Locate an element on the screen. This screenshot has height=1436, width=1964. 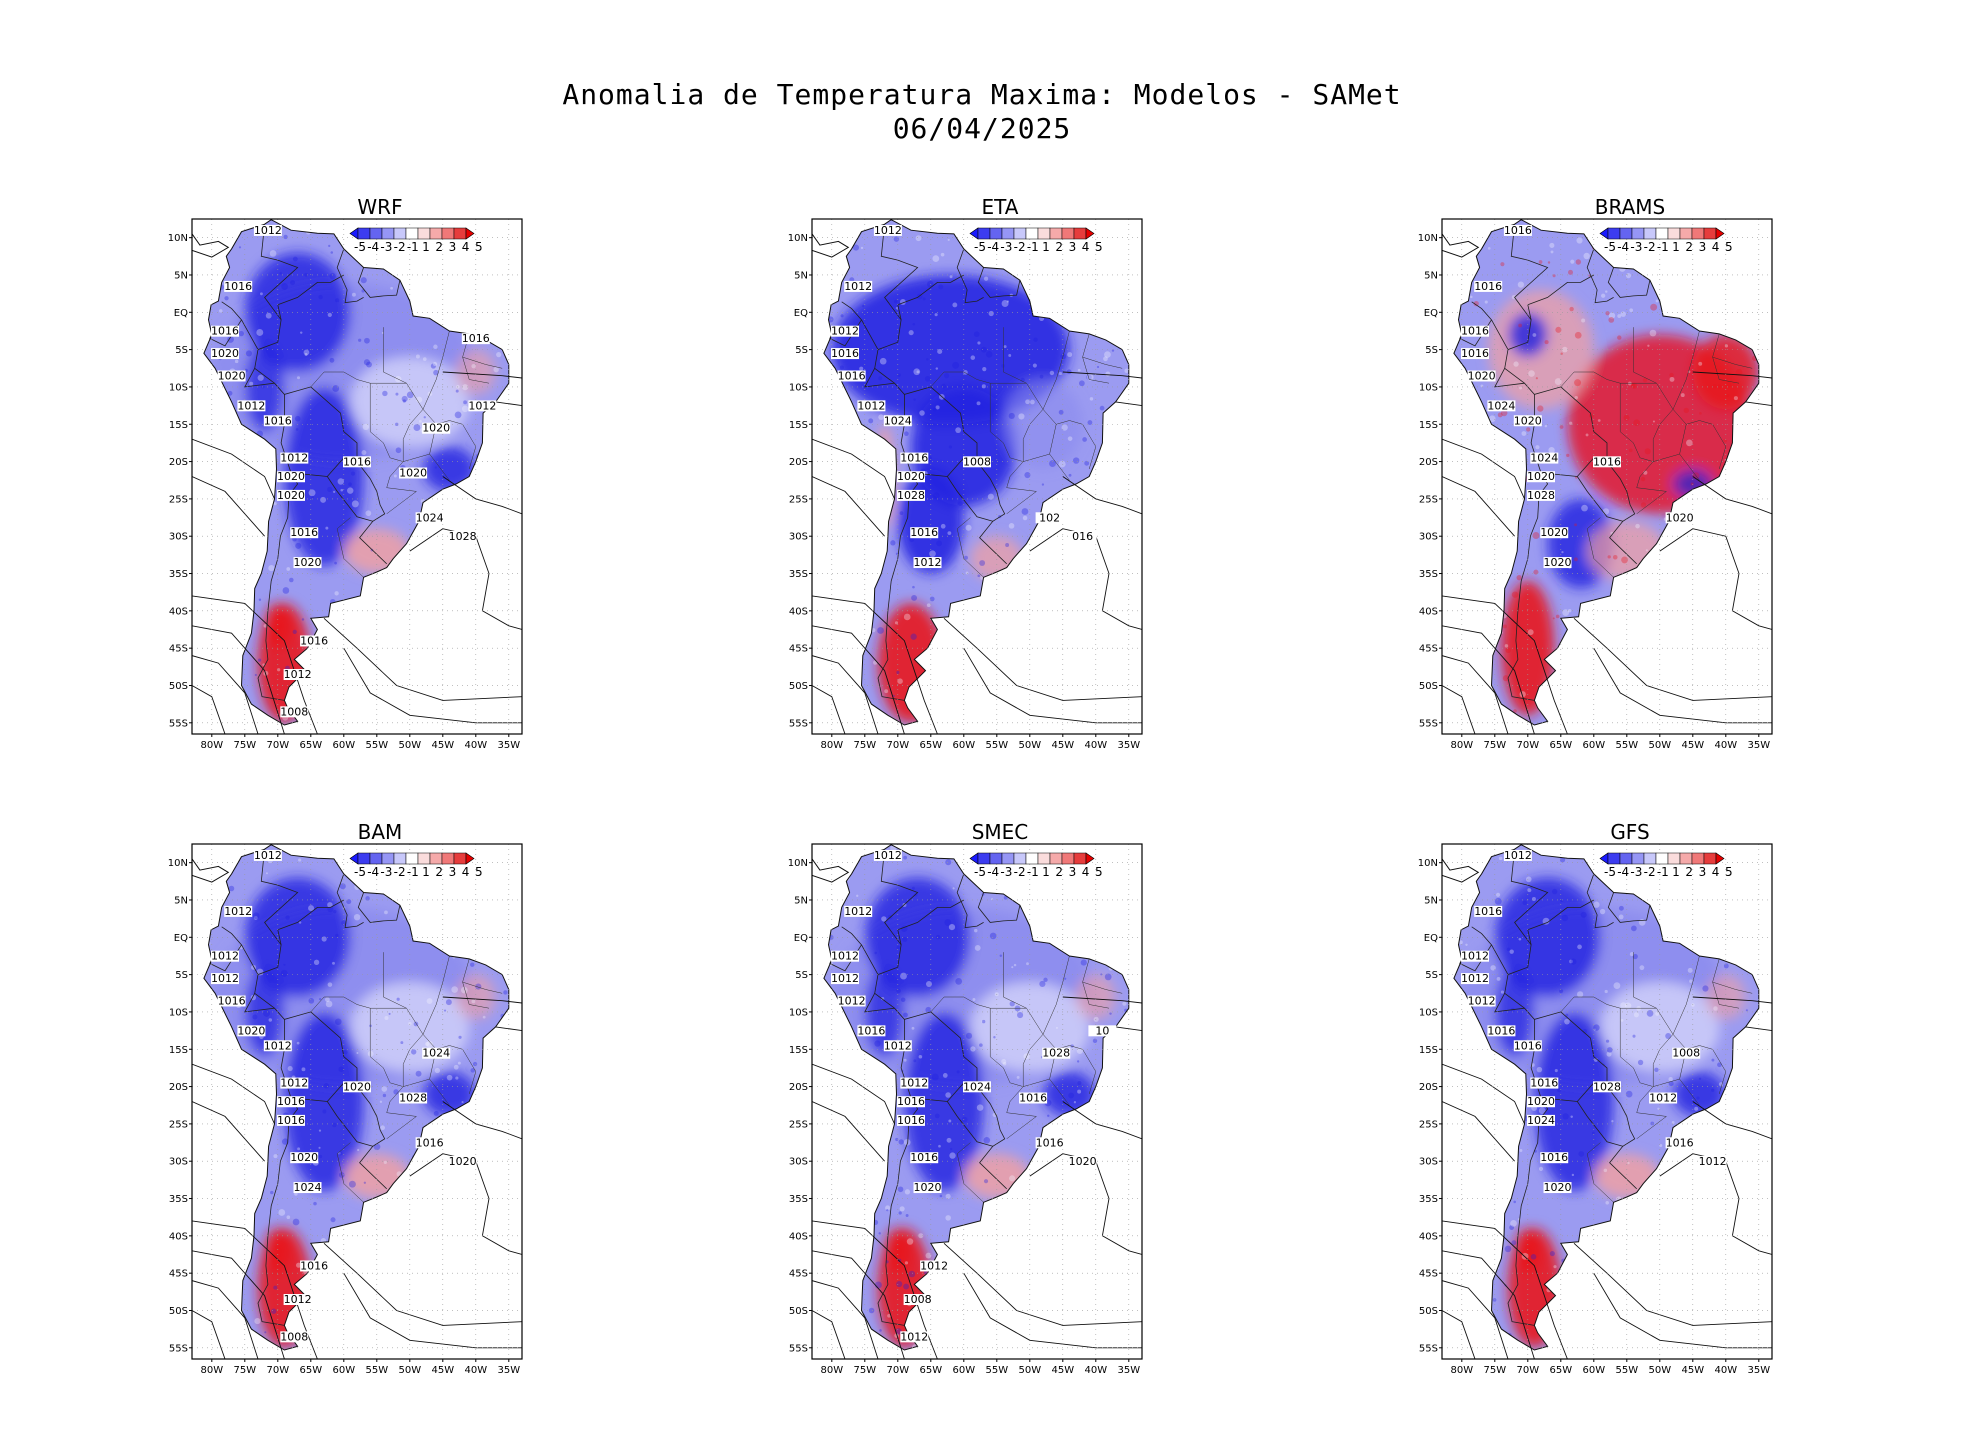
lat-tick-label: 40S is located at coordinates (178, 1236).